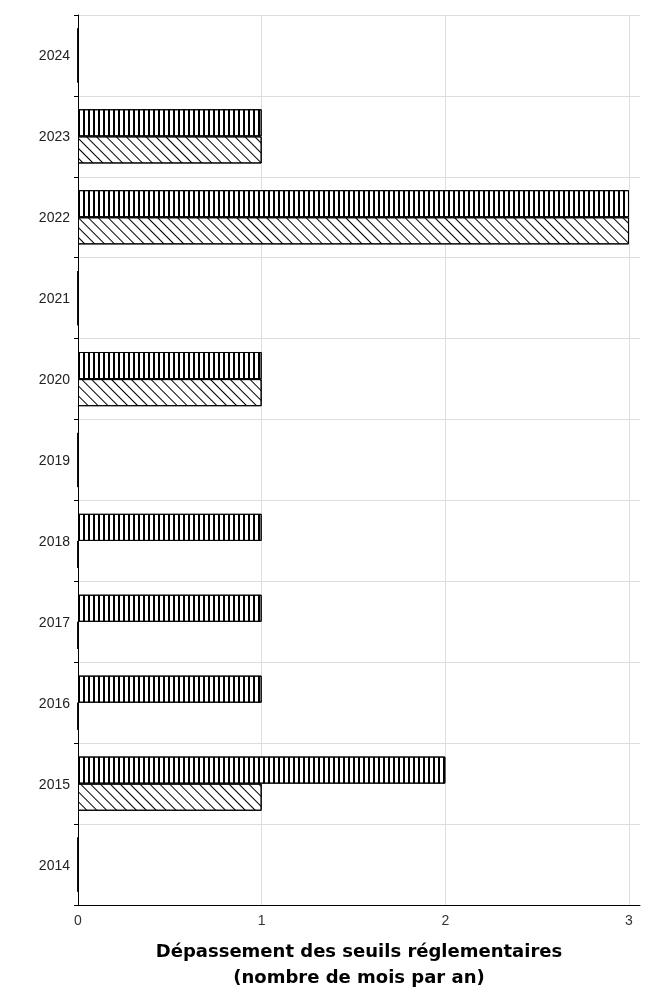  I want to click on y-tick-label: 2016, so click(54, 702).